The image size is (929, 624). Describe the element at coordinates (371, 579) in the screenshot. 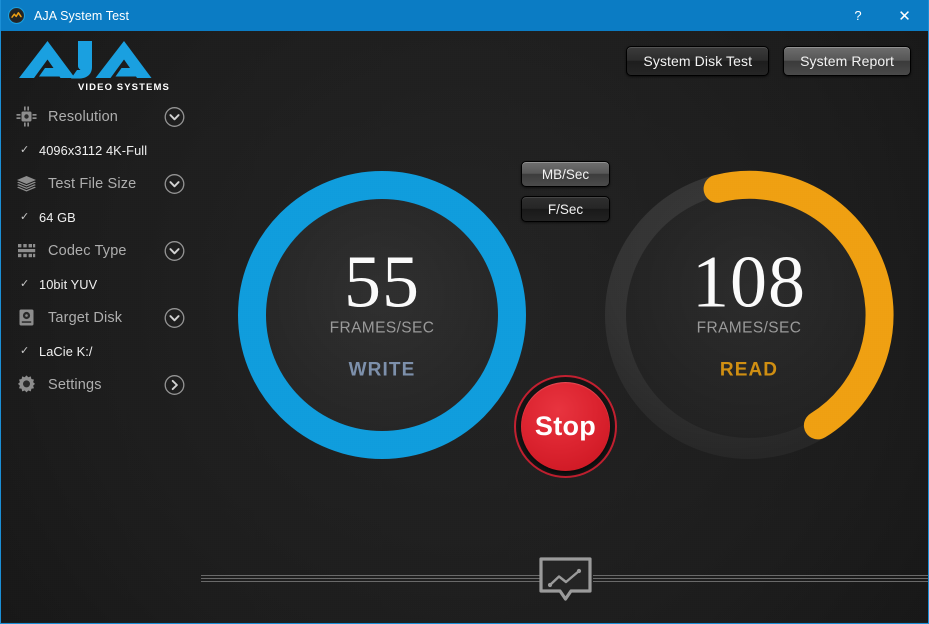

I see `divider-line-left` at that location.